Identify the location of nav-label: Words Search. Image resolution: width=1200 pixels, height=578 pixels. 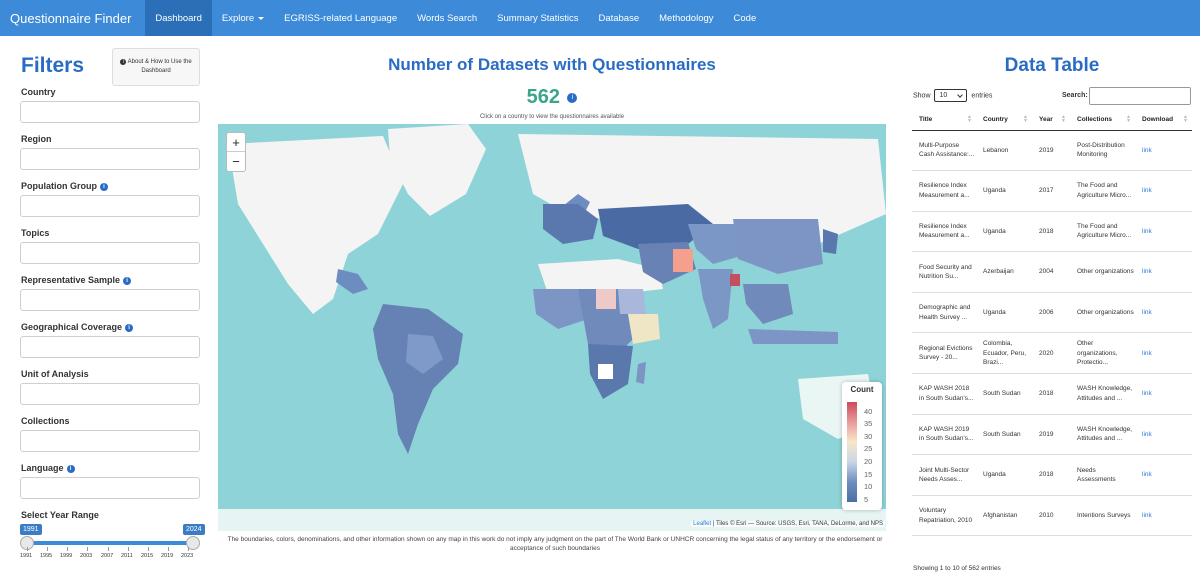
(447, 18).